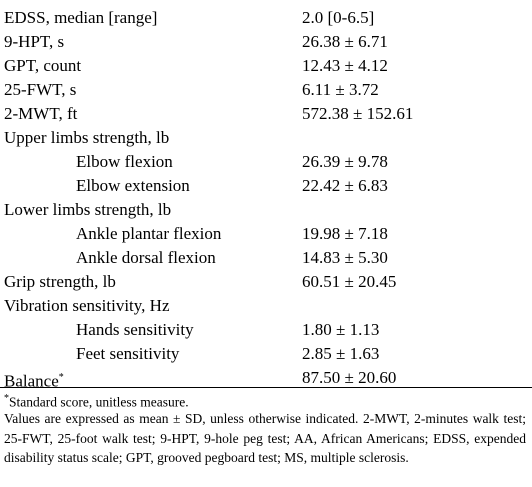  What do you see at coordinates (6, 398) in the screenshot?
I see `footnote-marker: *` at bounding box center [6, 398].